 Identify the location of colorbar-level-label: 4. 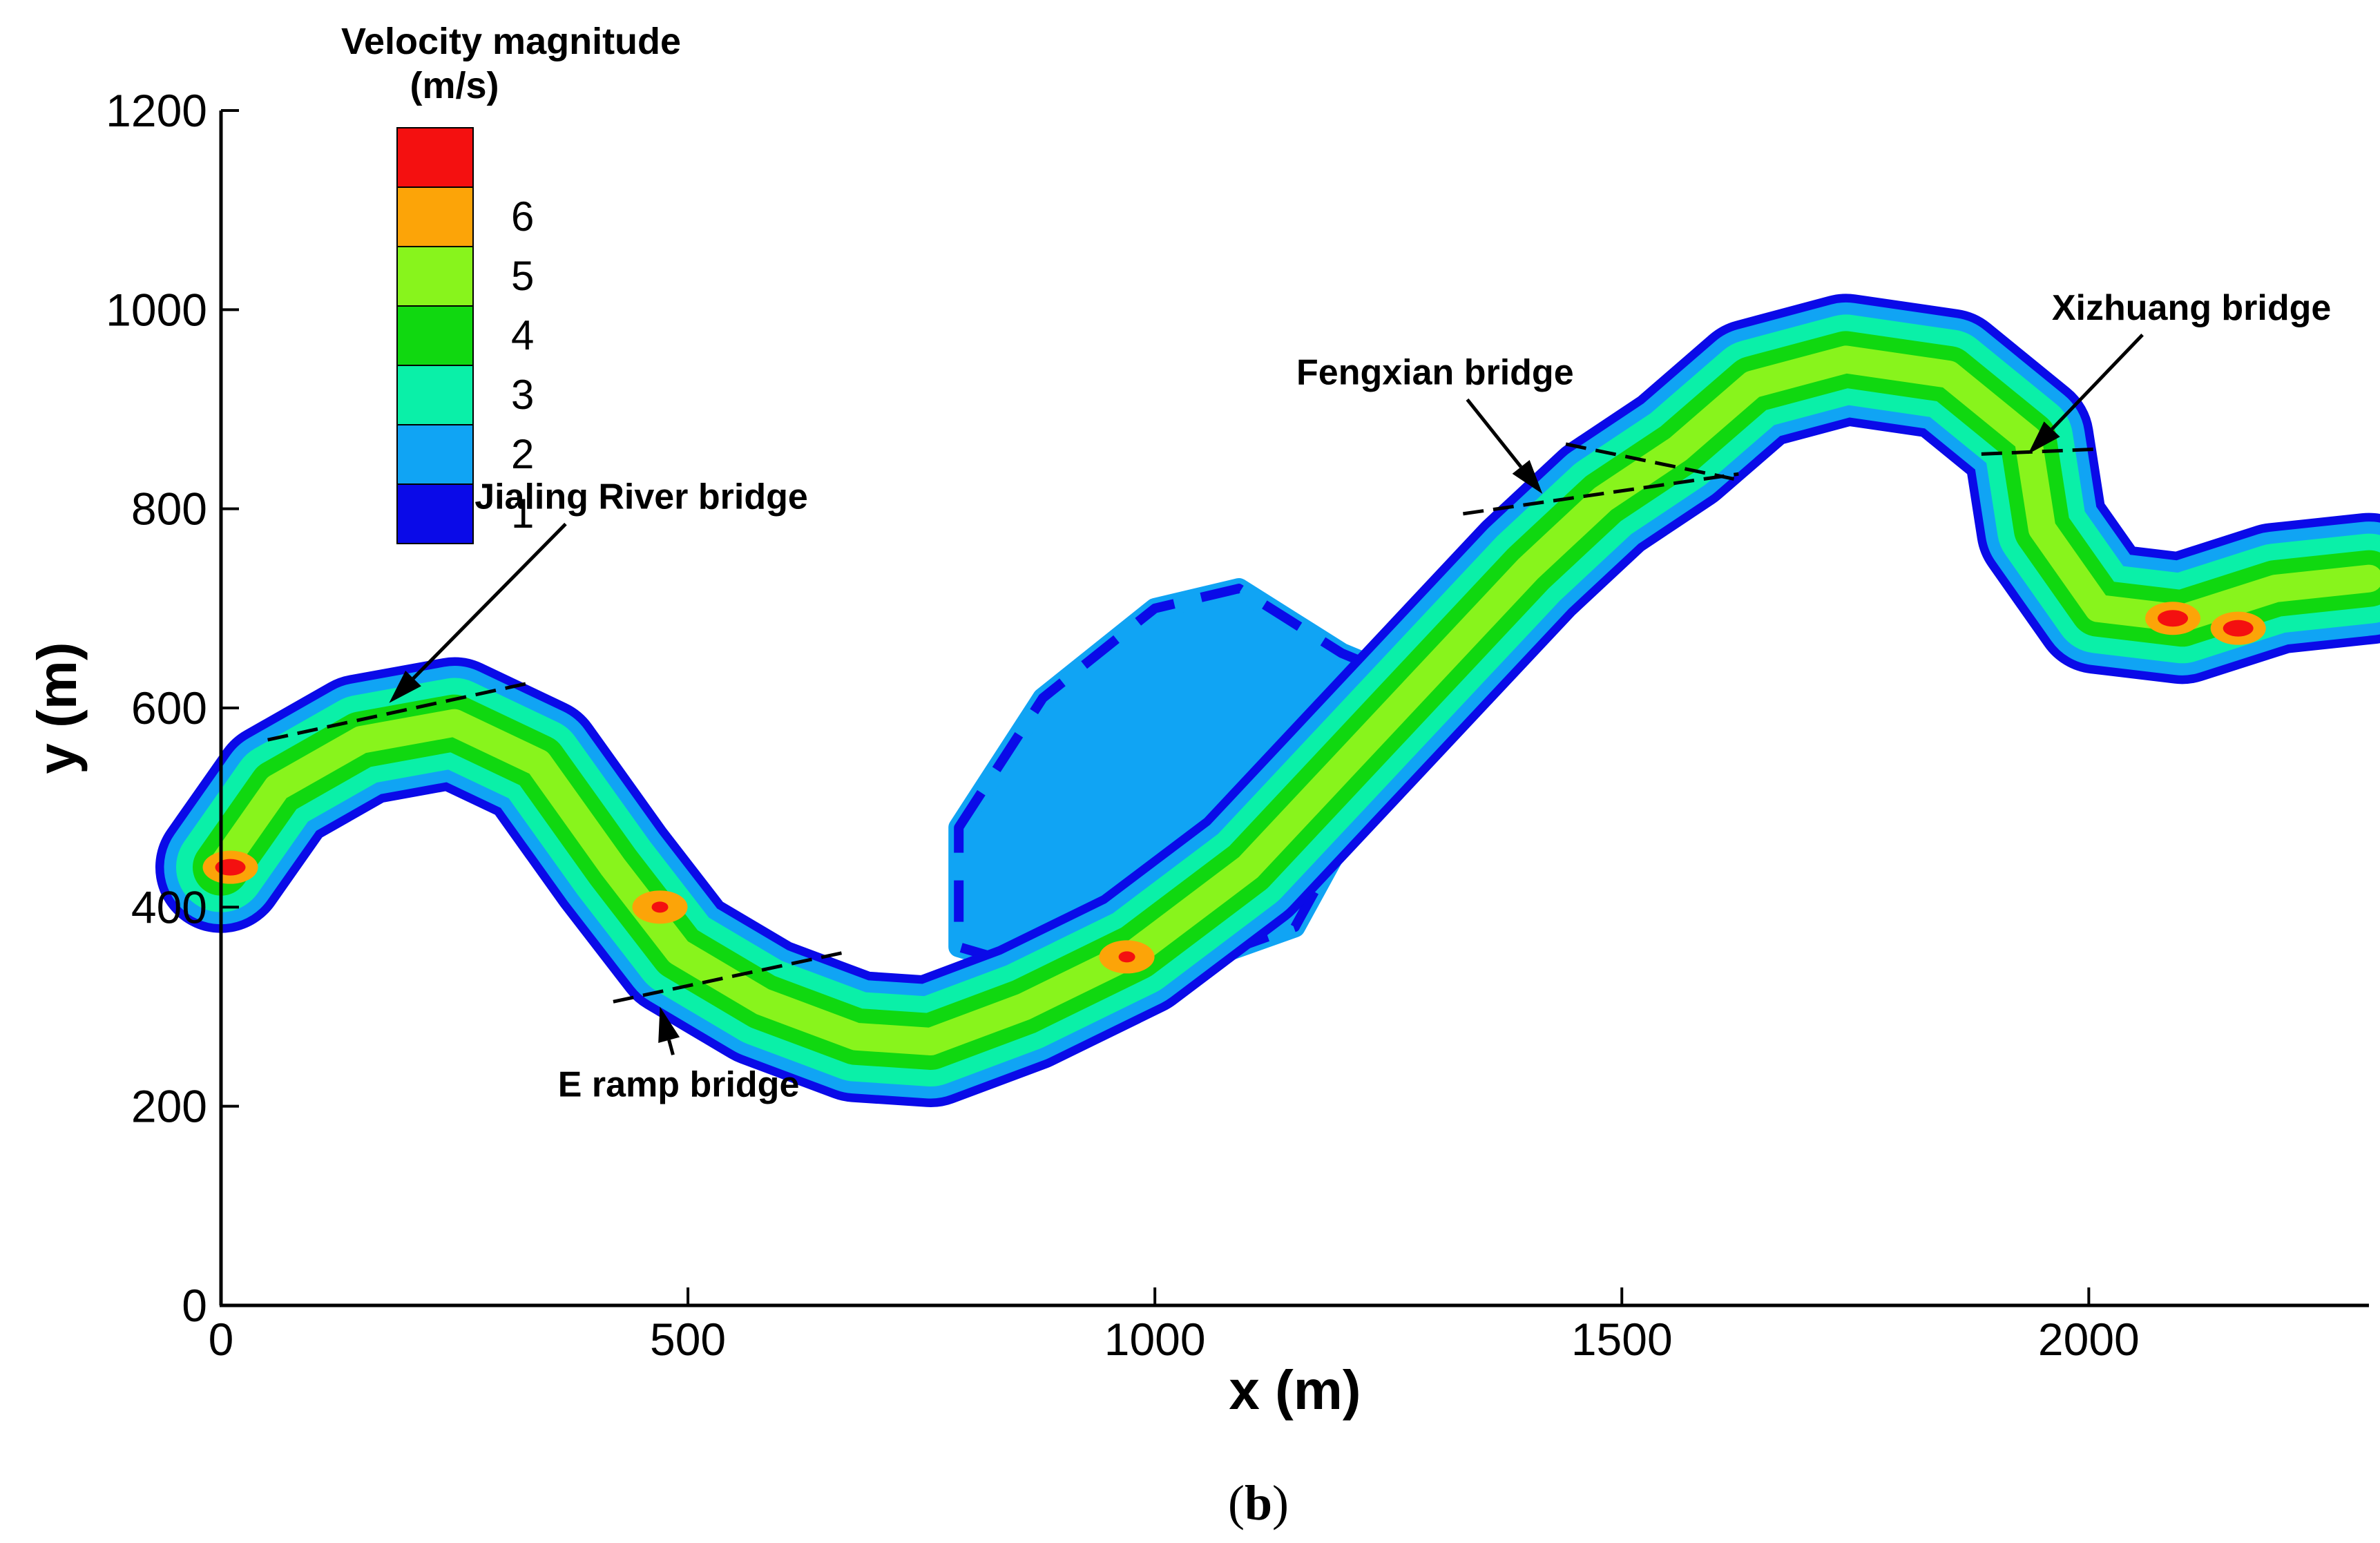
(522, 335).